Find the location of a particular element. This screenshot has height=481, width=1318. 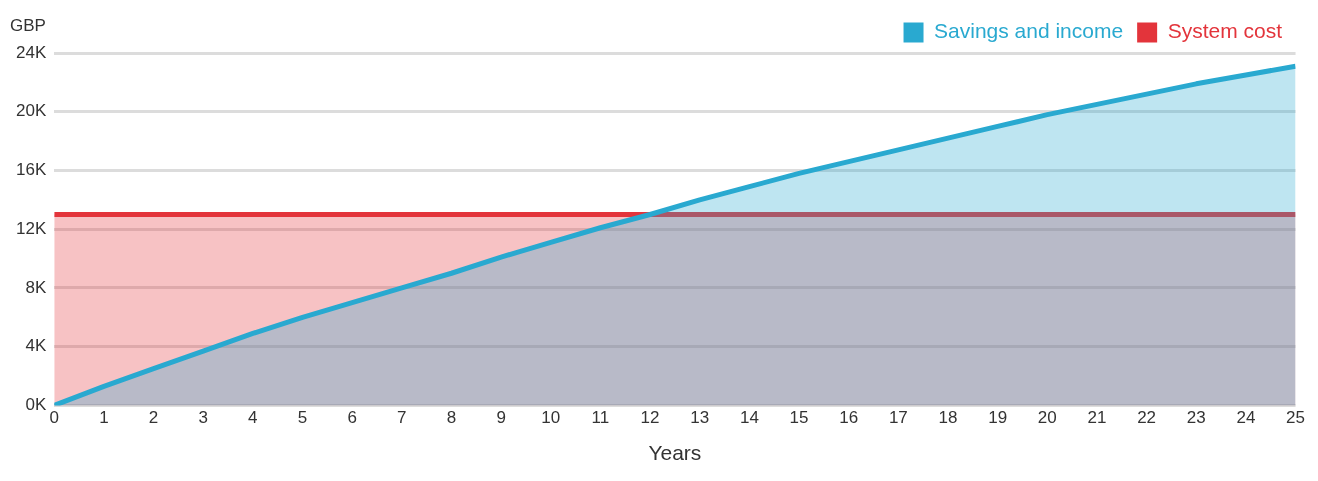

x-tick-label: 21 is located at coordinates (1097, 418).